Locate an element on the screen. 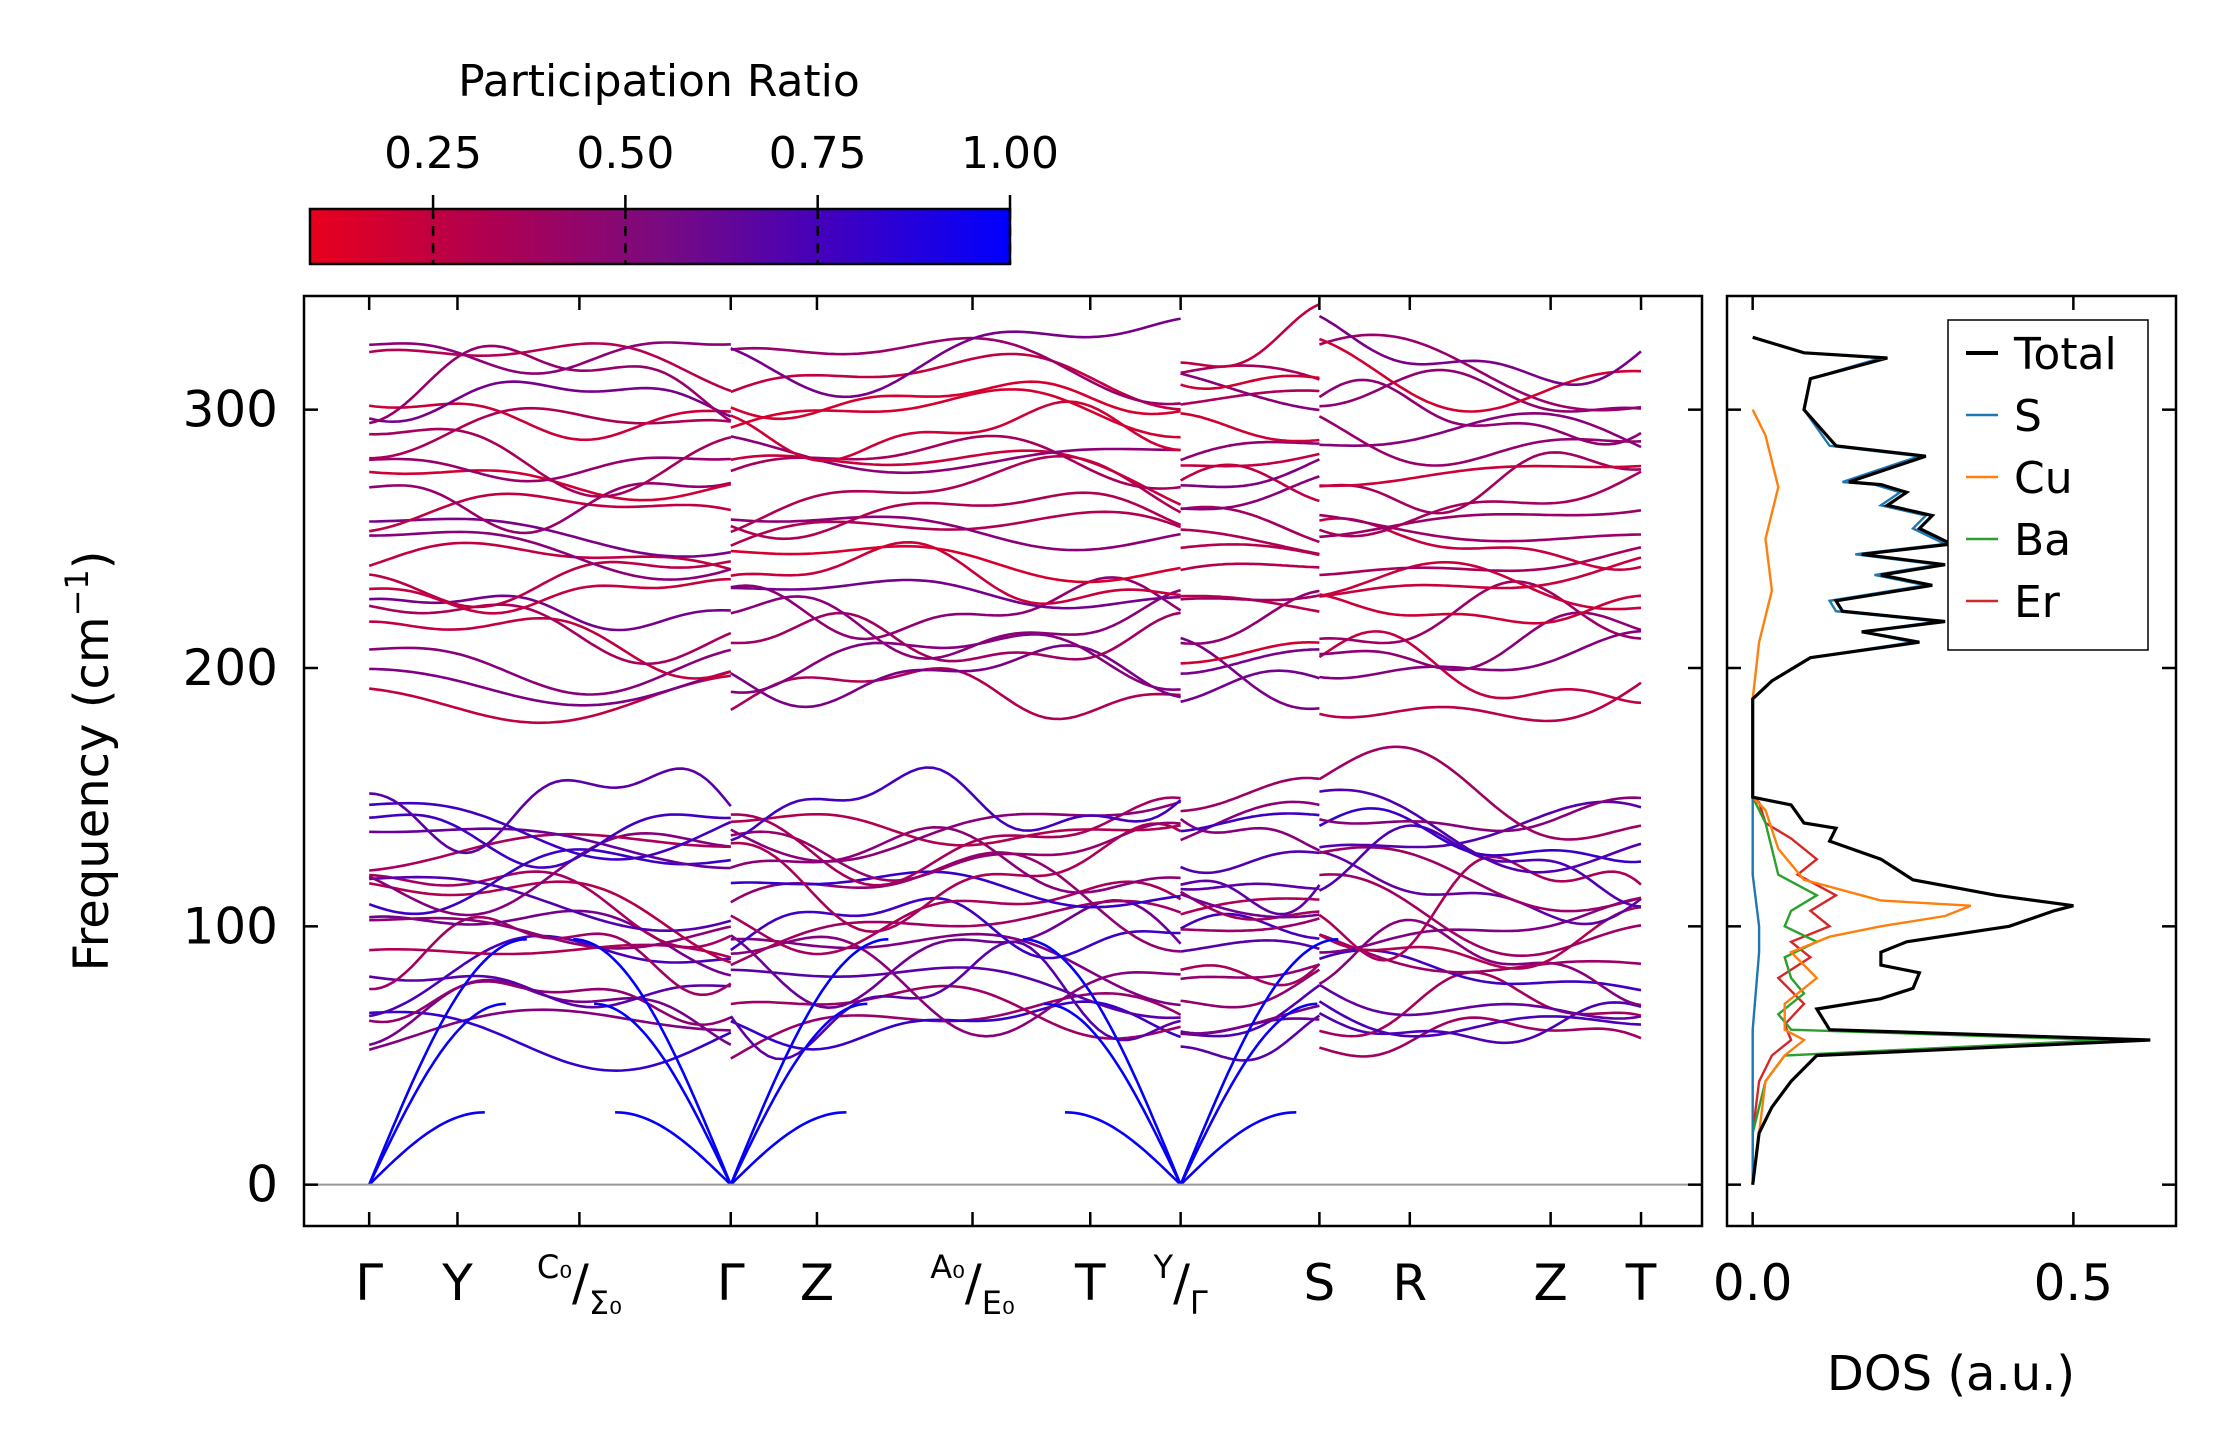 The width and height of the screenshot is (2222, 1455). kpath-label: T is located at coordinates (1641, 1283).